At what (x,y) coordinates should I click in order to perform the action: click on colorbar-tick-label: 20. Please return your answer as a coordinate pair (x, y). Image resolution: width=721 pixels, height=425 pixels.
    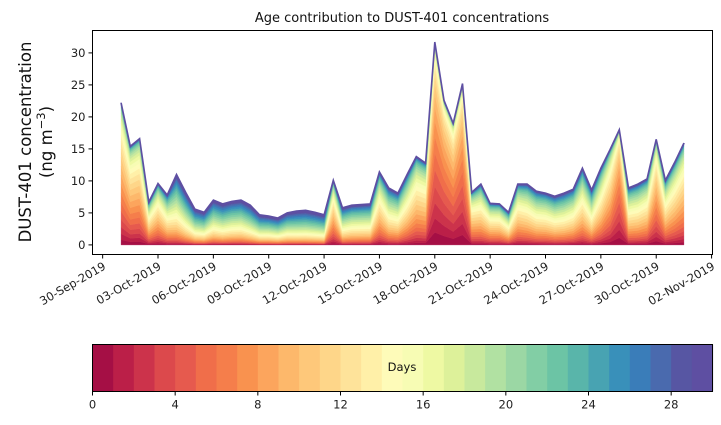
    Looking at the image, I should click on (506, 405).